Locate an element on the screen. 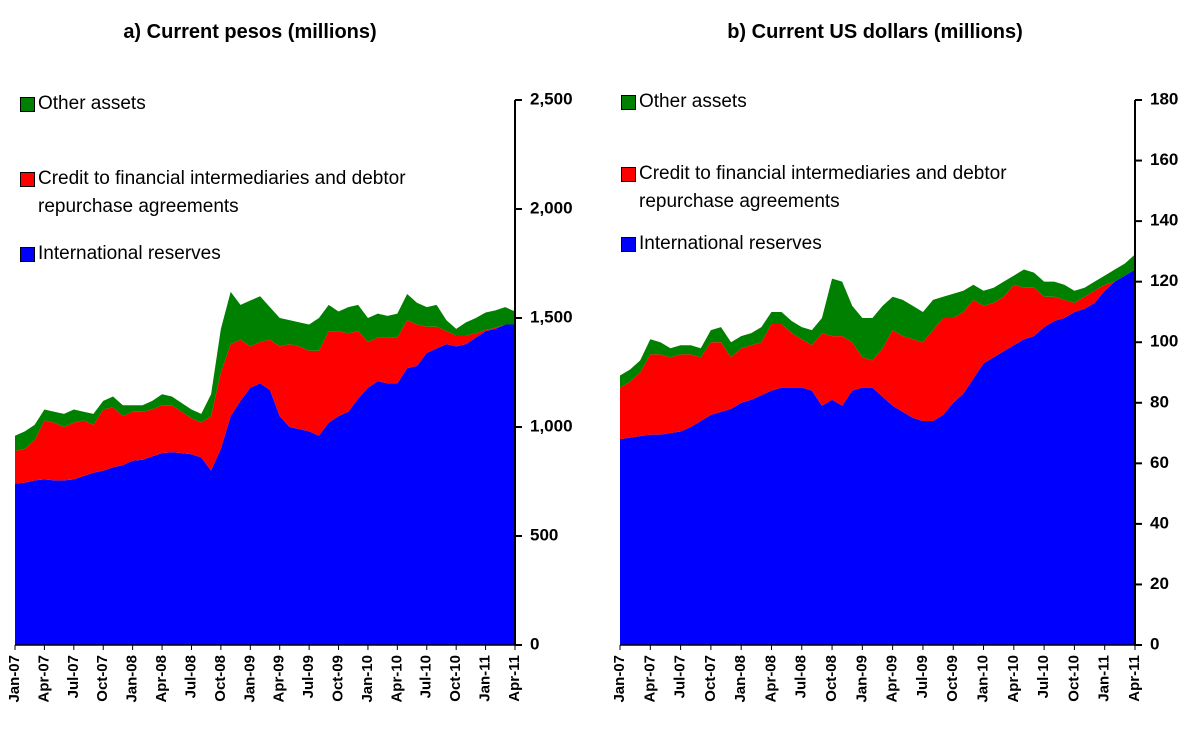 This screenshot has height=731, width=1203. y-tick-label: 2,000 is located at coordinates (551, 207).